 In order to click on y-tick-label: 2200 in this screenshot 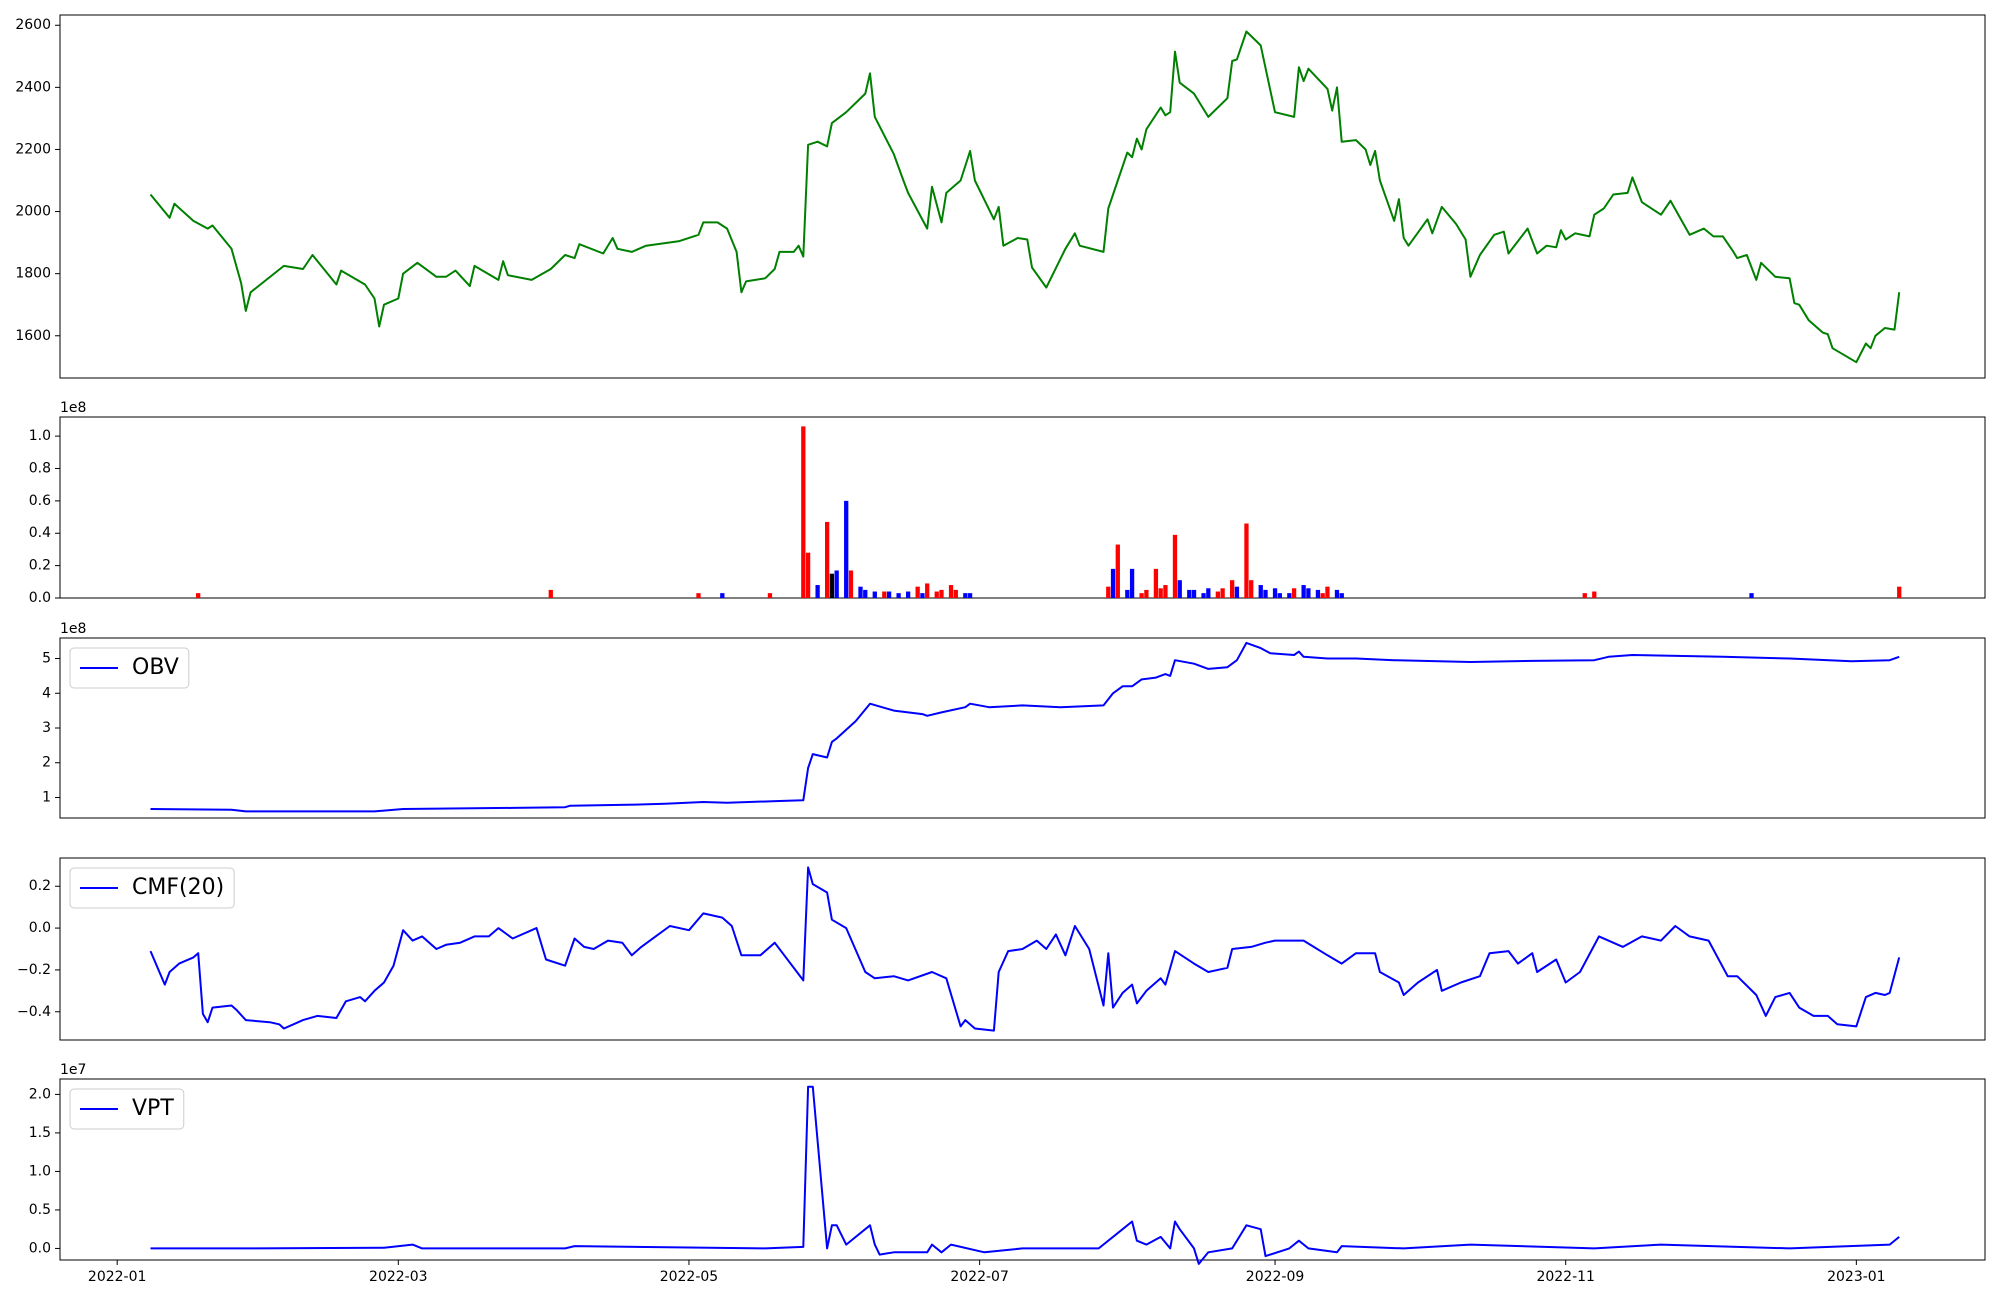, I will do `click(33, 149)`.